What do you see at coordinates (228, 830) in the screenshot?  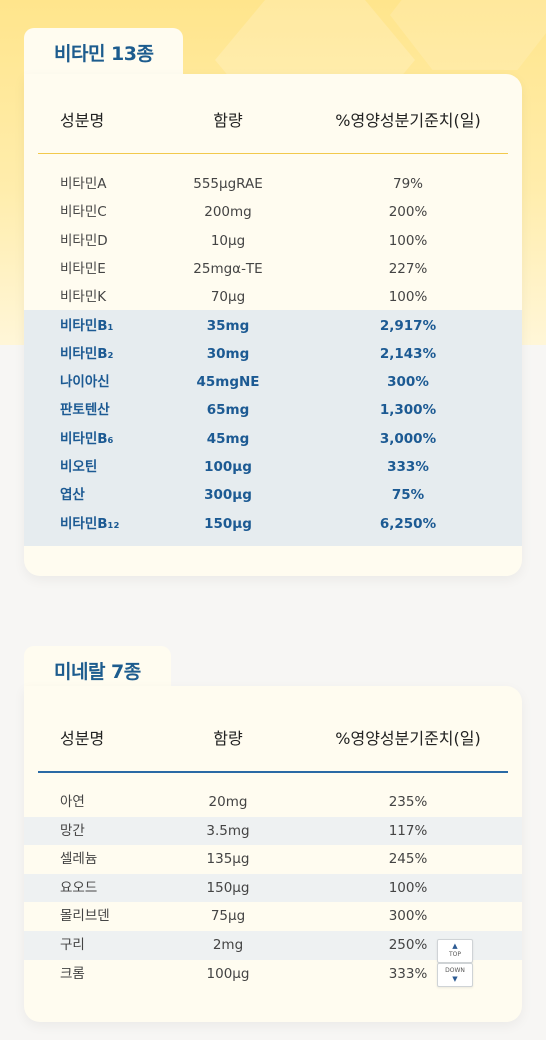 I see `cell-amount: 3.5mg` at bounding box center [228, 830].